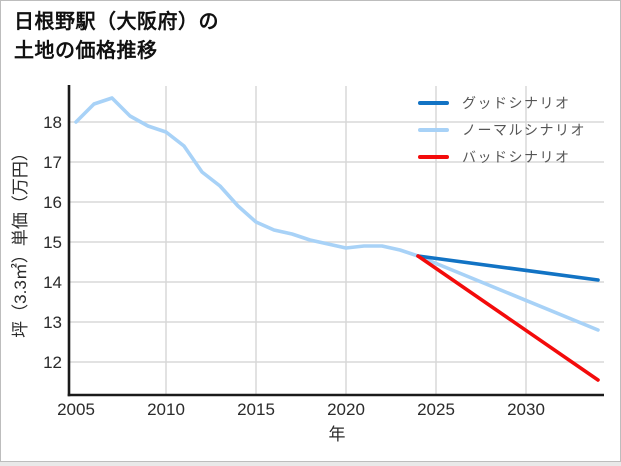 The width and height of the screenshot is (621, 466). I want to click on x-axis-label: 年, so click(337, 434).